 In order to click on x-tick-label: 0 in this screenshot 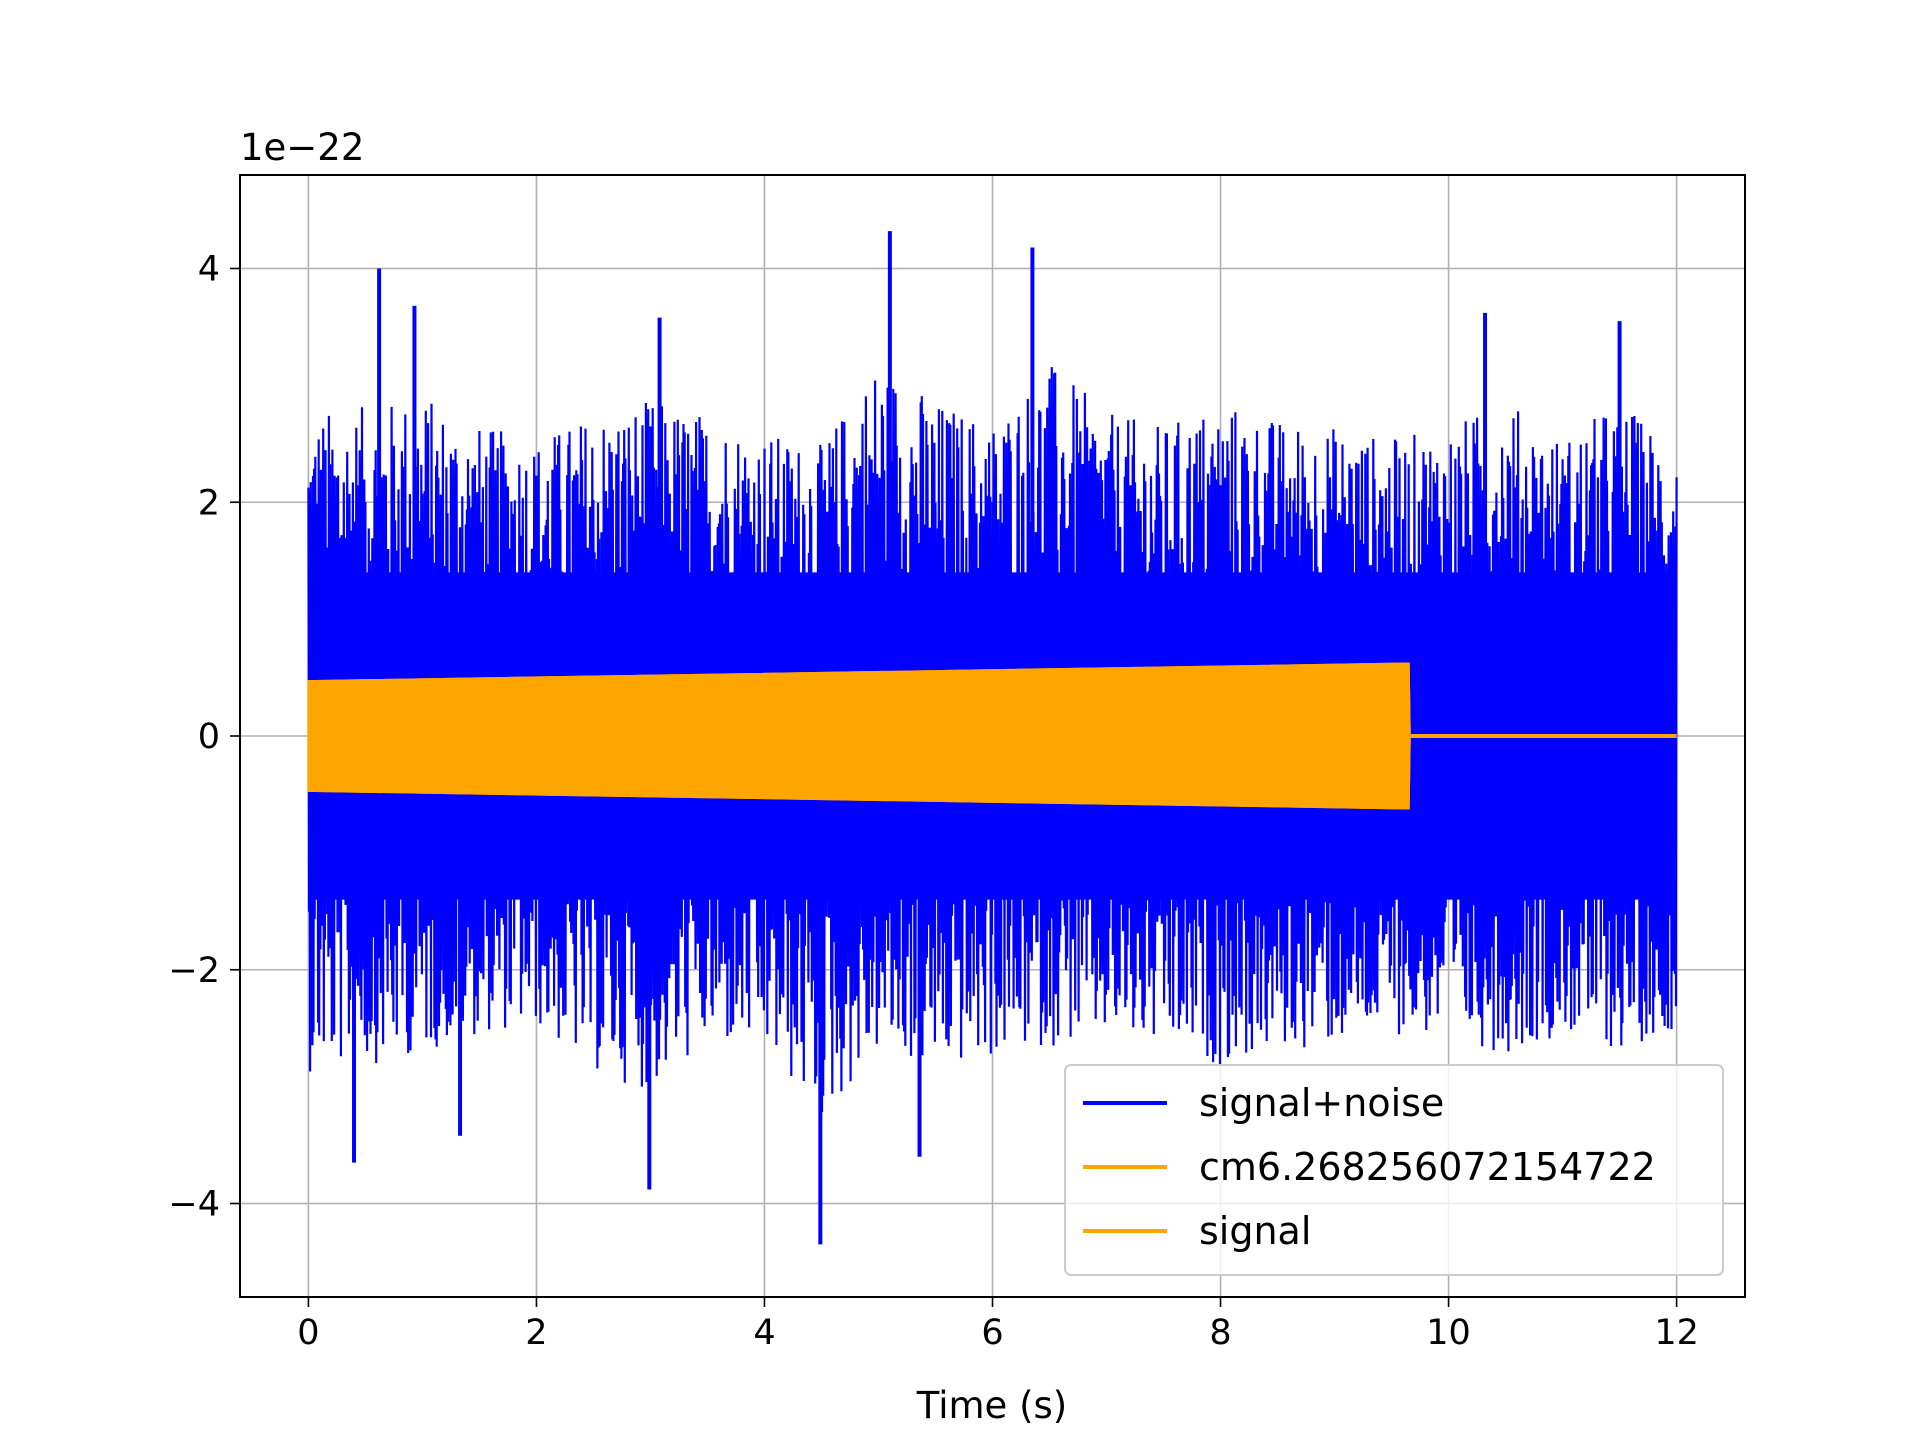, I will do `click(308, 1333)`.